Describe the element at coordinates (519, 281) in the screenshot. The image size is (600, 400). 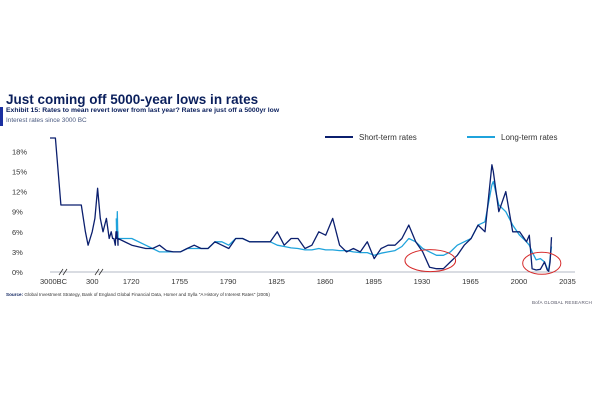
I see `x-tick-label: 2000` at that location.